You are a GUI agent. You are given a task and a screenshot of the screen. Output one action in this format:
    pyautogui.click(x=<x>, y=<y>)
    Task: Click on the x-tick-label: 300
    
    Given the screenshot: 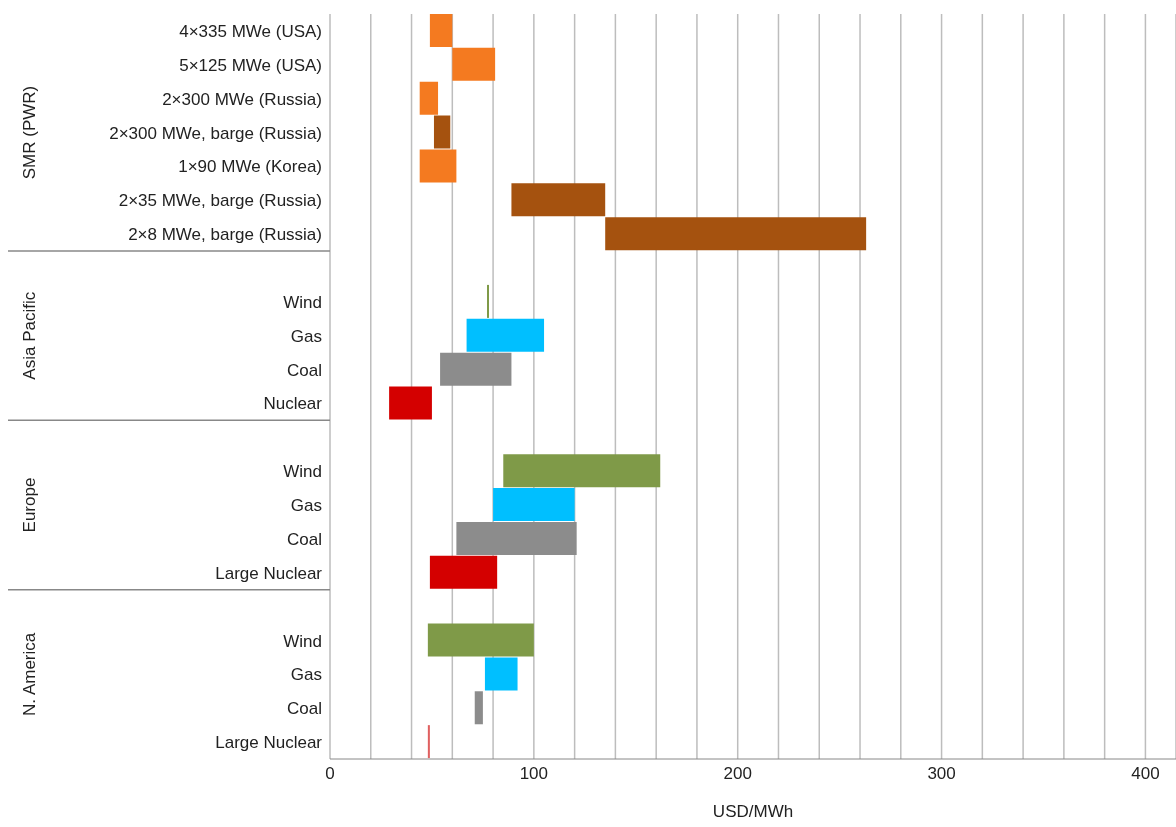 What is the action you would take?
    pyautogui.click(x=941, y=774)
    